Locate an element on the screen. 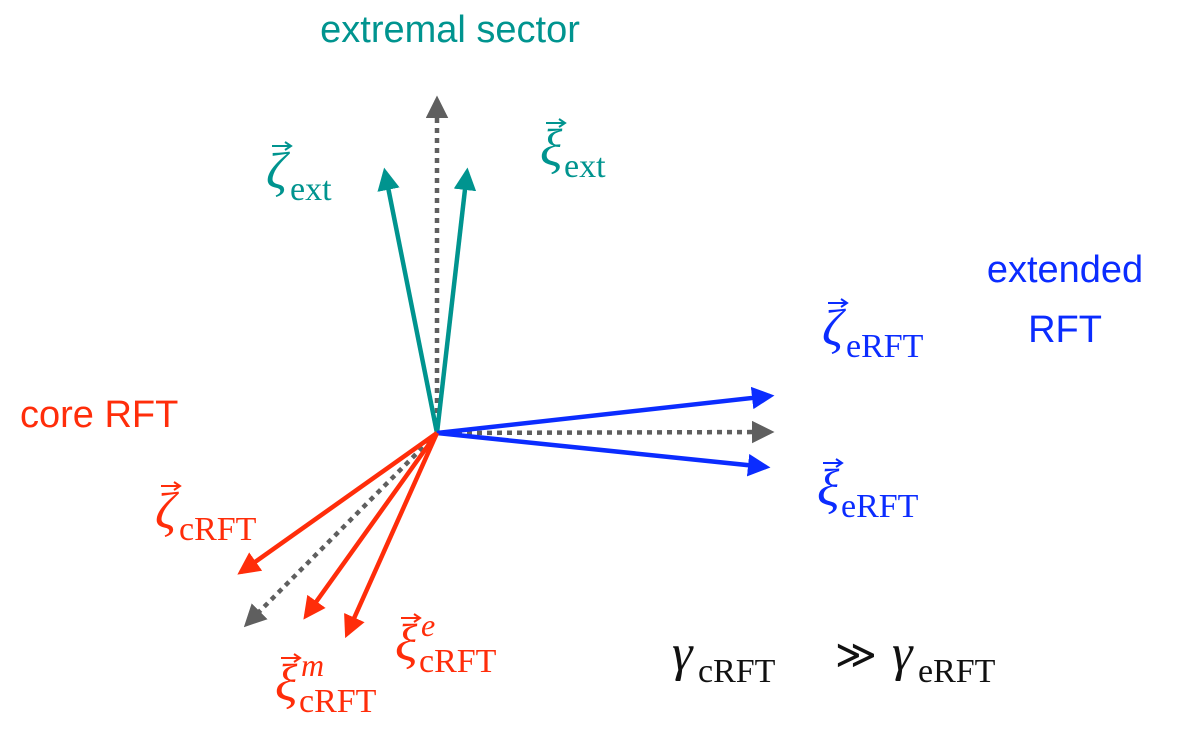  vector-superscript: m is located at coordinates (312, 665).